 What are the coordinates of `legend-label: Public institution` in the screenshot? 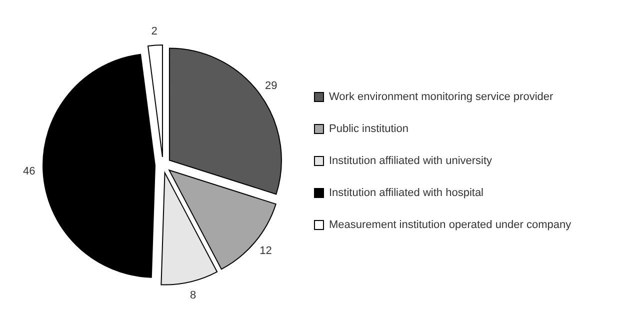 It's located at (368, 128).